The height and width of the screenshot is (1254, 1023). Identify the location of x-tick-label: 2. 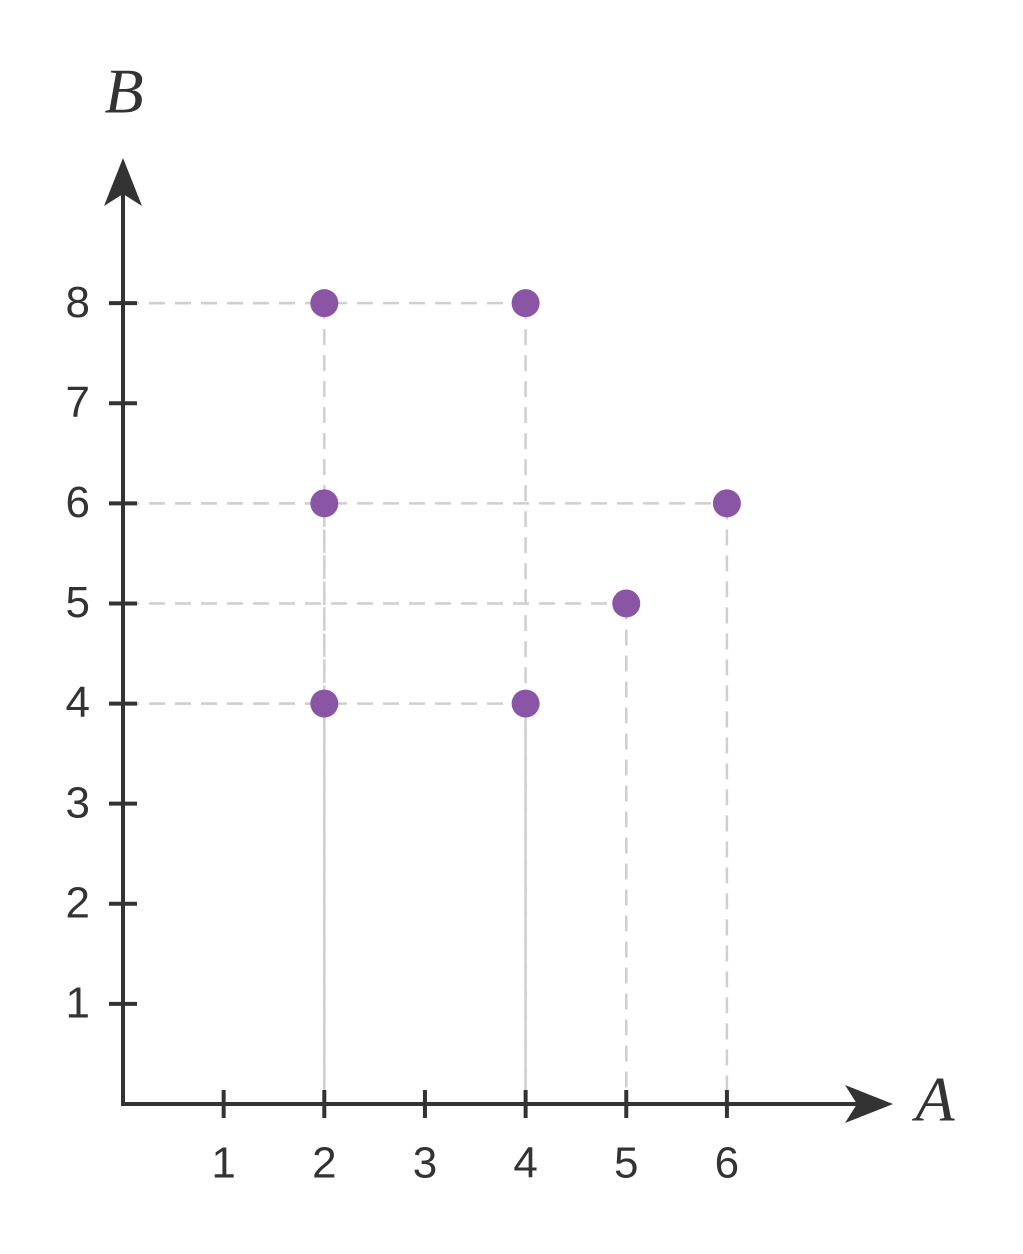
(324, 1163).